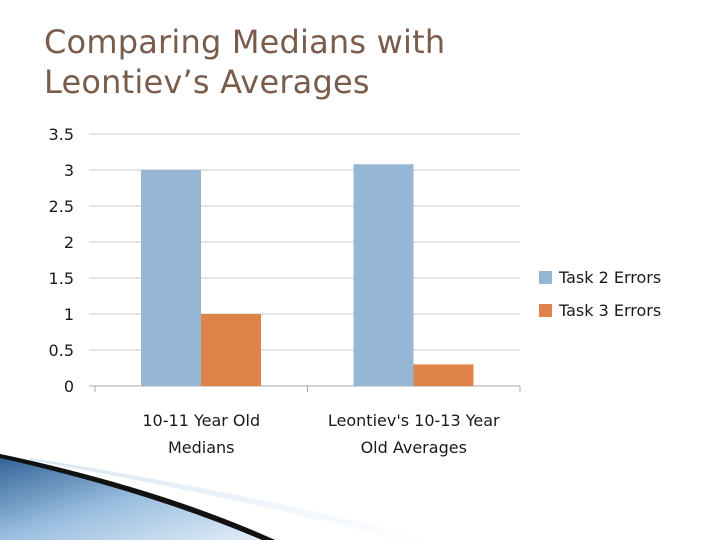  Describe the element at coordinates (137, 497) in the screenshot. I see `swoosh-band-dark` at that location.